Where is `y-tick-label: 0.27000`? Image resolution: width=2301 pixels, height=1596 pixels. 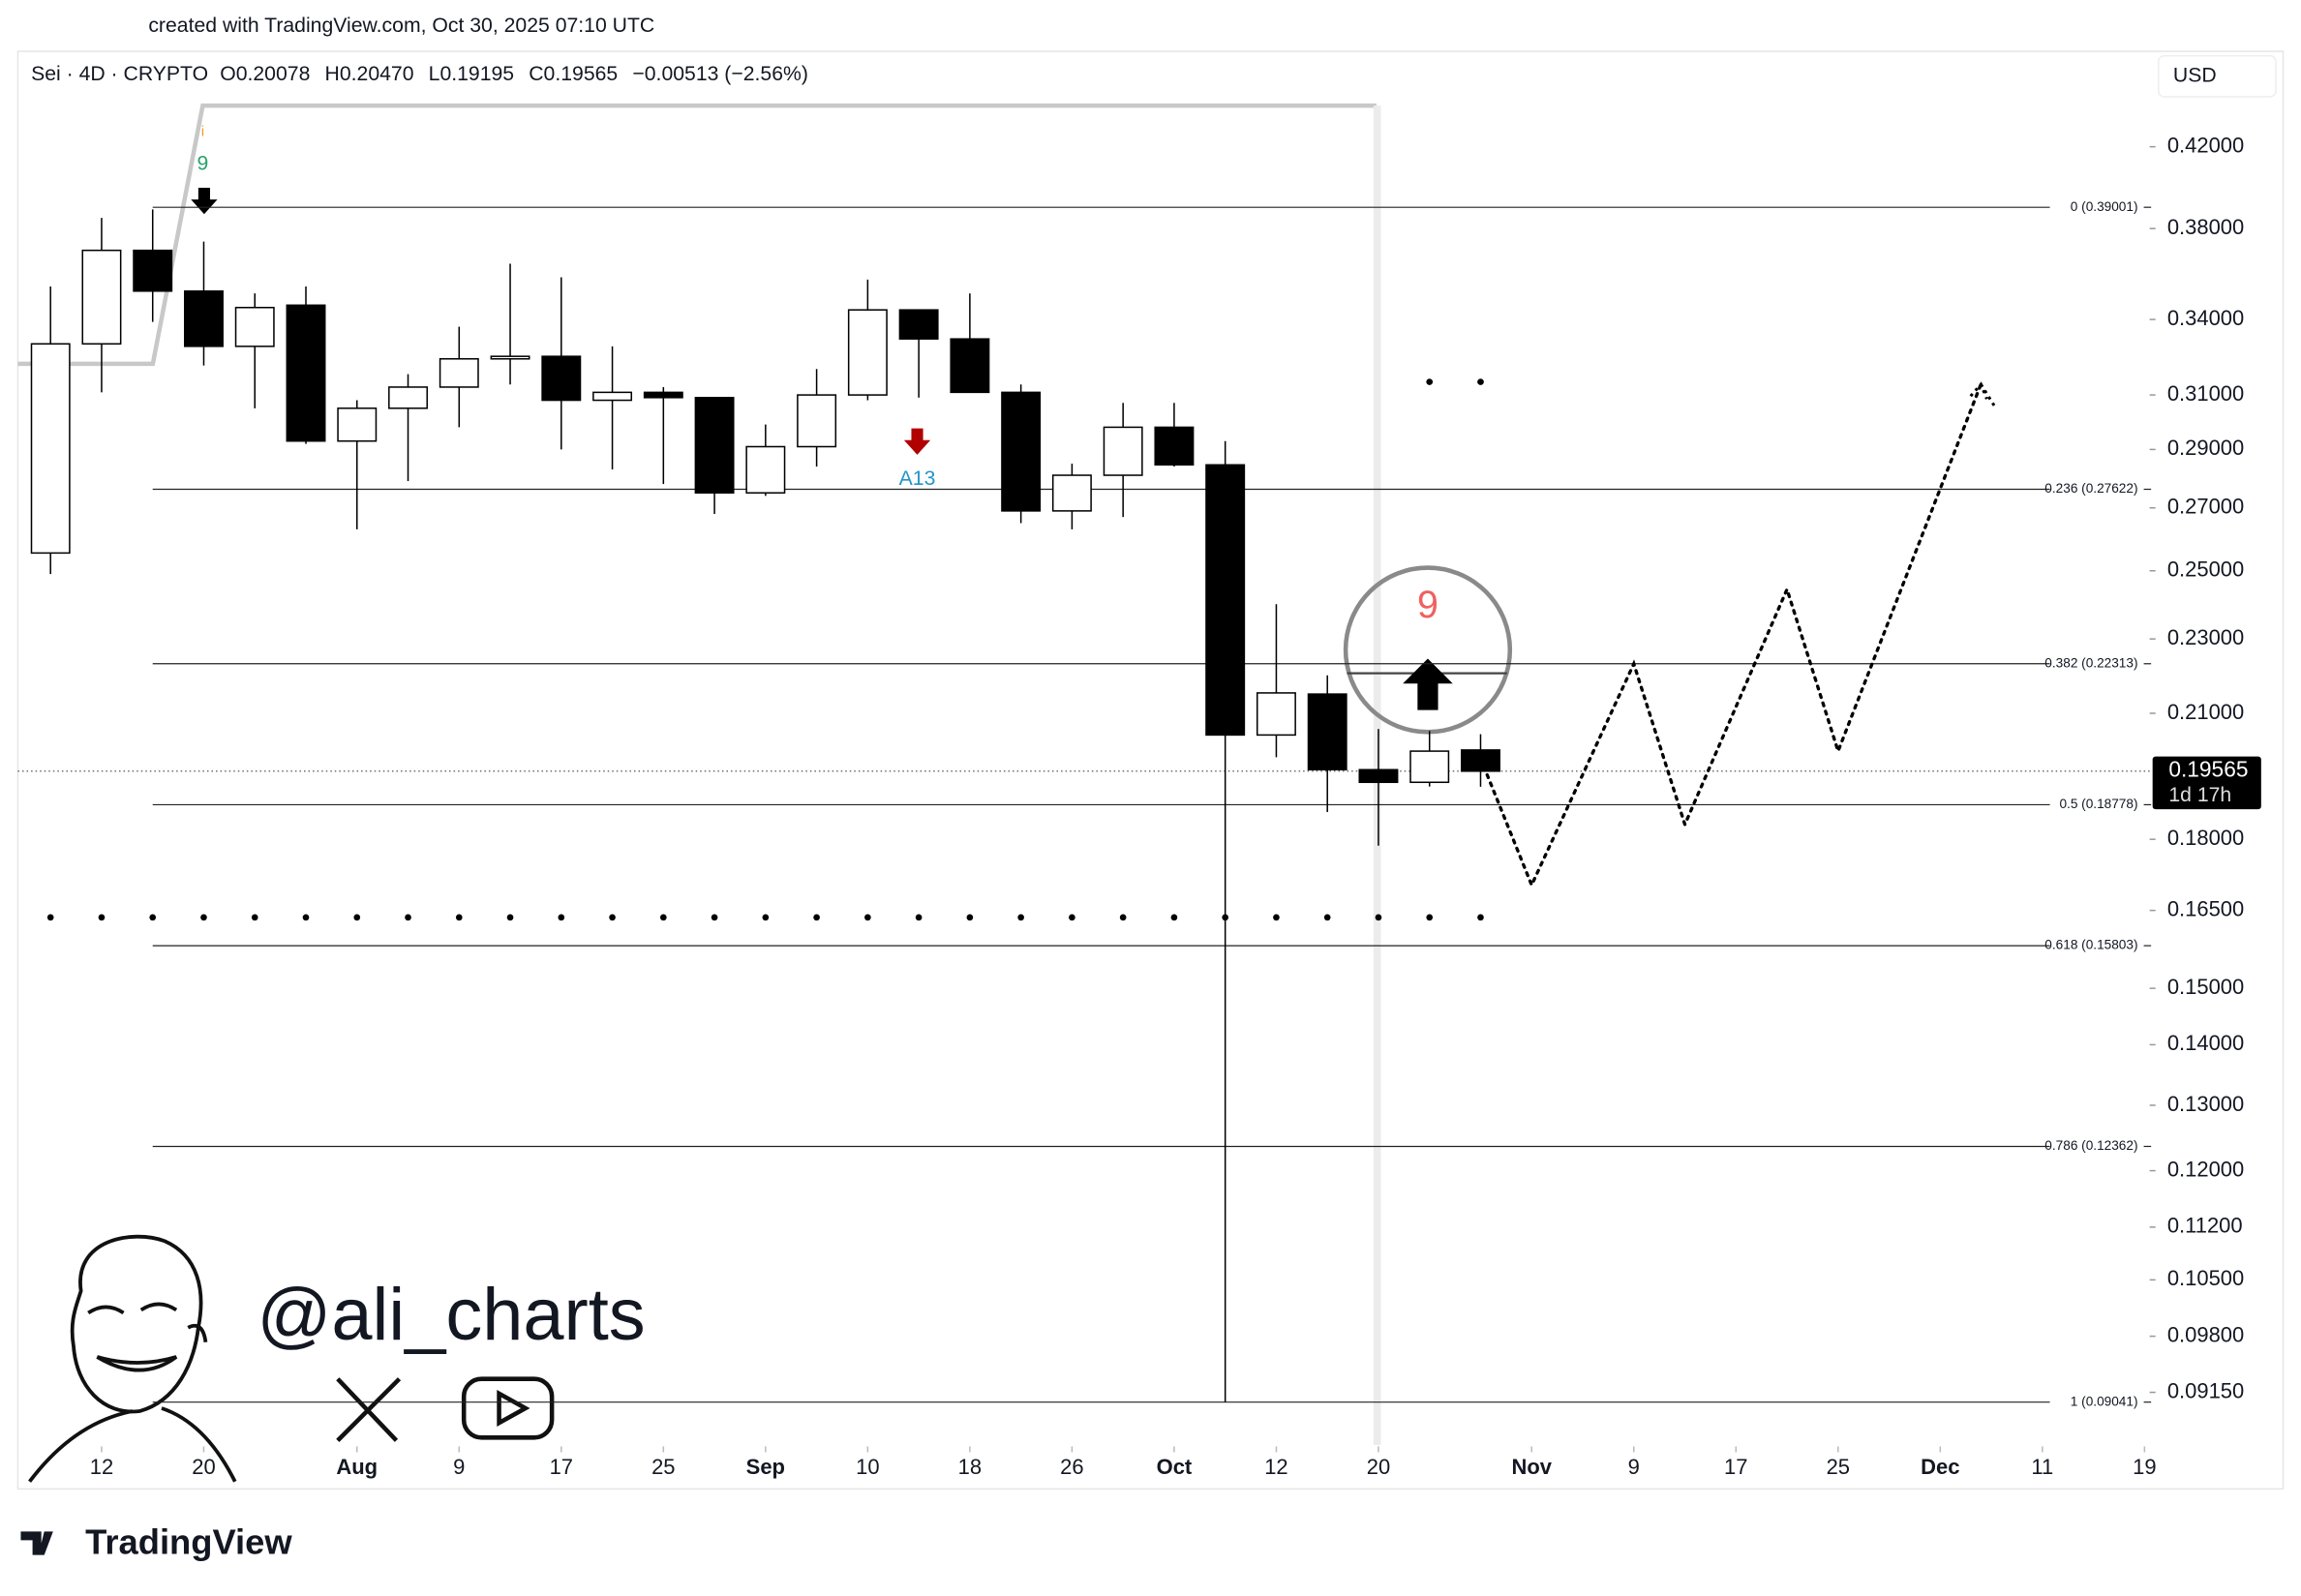 y-tick-label: 0.27000 is located at coordinates (2205, 507).